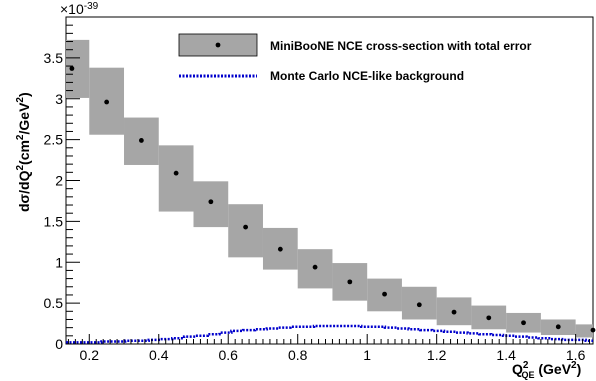 This screenshot has height=381, width=596. I want to click on legend-marker-cross-section, so click(218, 45).